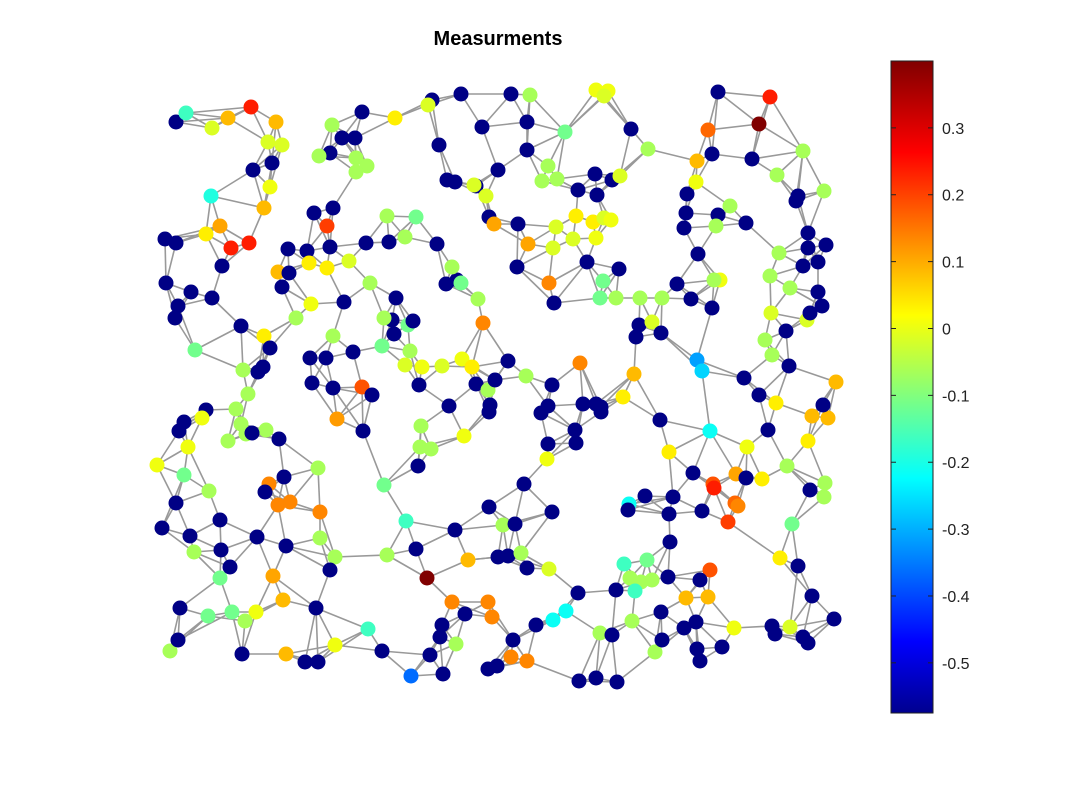 The width and height of the screenshot is (1067, 800). I want to click on chart-title: Measurments, so click(498, 39).